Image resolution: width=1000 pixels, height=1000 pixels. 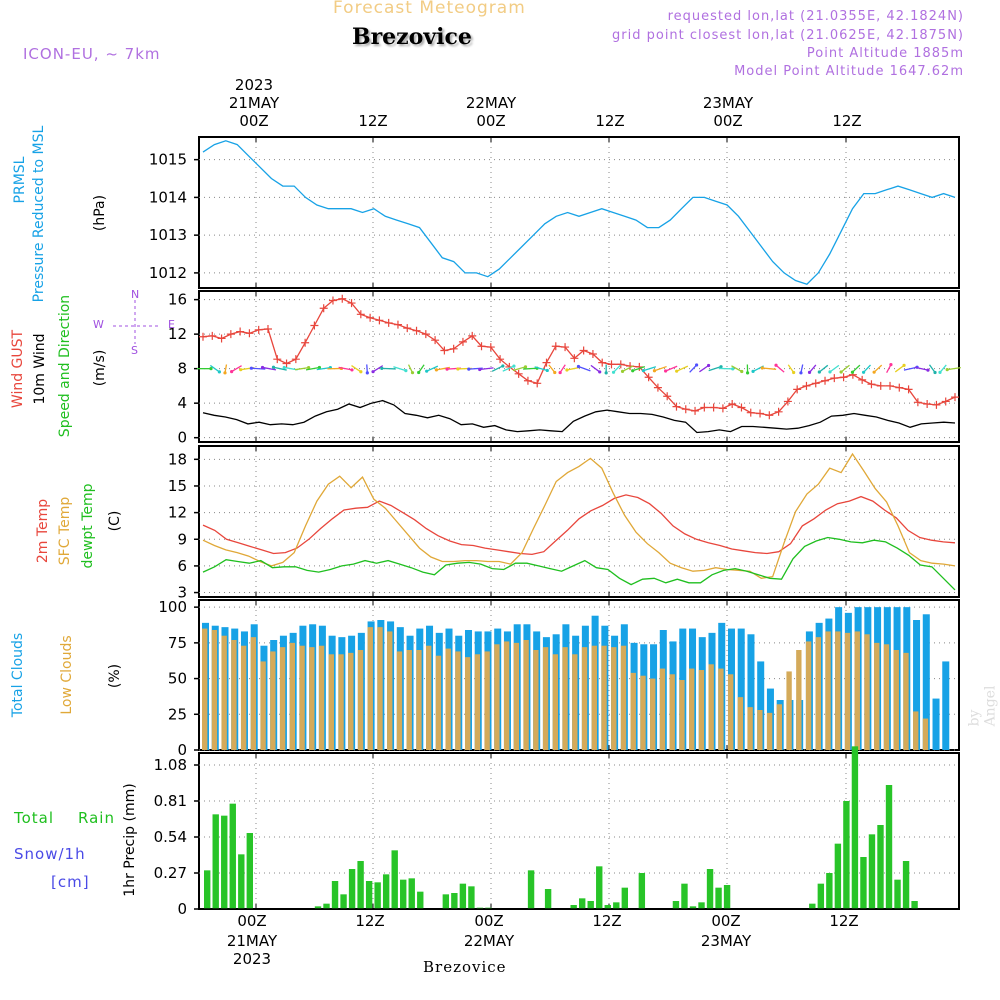 I want to click on gust-line, so click(x=579, y=357).